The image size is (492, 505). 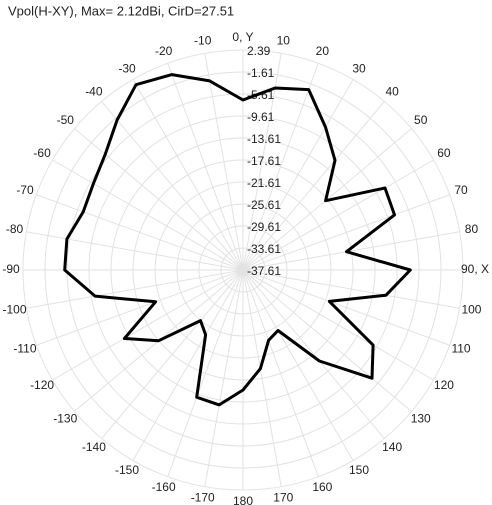 What do you see at coordinates (259, 51) in the screenshot?
I see `r-tick-label: 2.39` at bounding box center [259, 51].